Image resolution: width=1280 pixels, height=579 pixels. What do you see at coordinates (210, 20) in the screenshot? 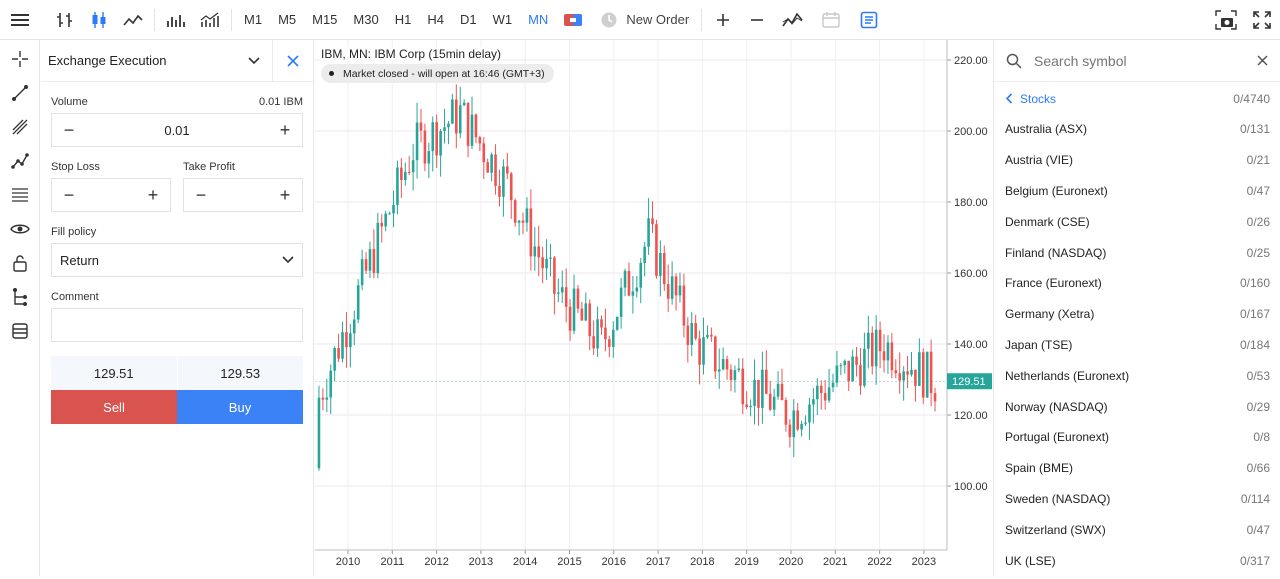
I see `indicators-icon` at bounding box center [210, 20].